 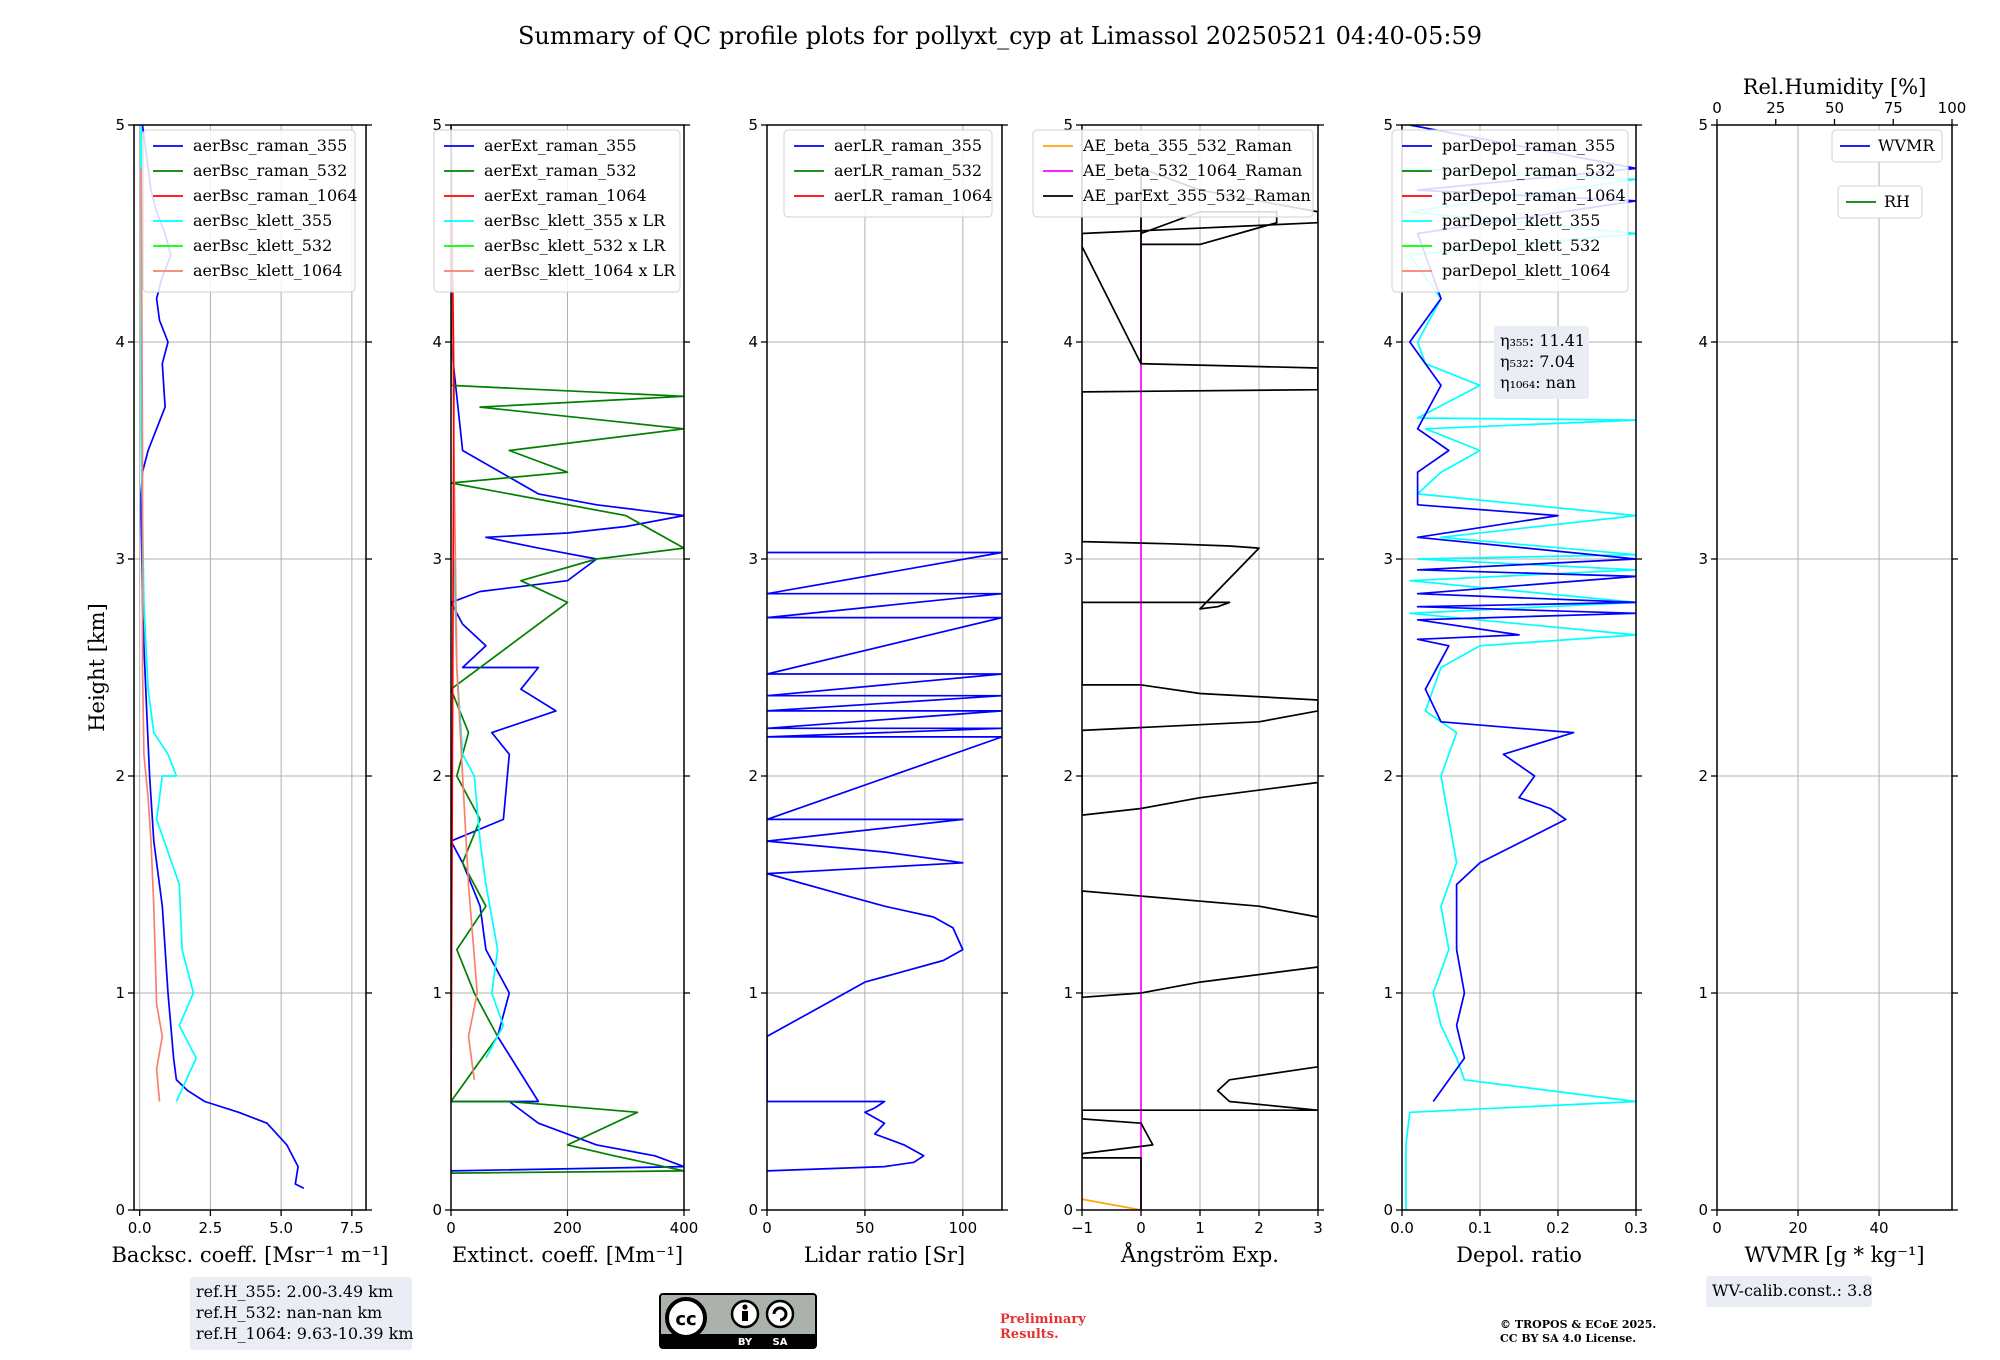 What do you see at coordinates (1528, 170) in the screenshot?
I see `legend-entry: parDepol_raman_532` at bounding box center [1528, 170].